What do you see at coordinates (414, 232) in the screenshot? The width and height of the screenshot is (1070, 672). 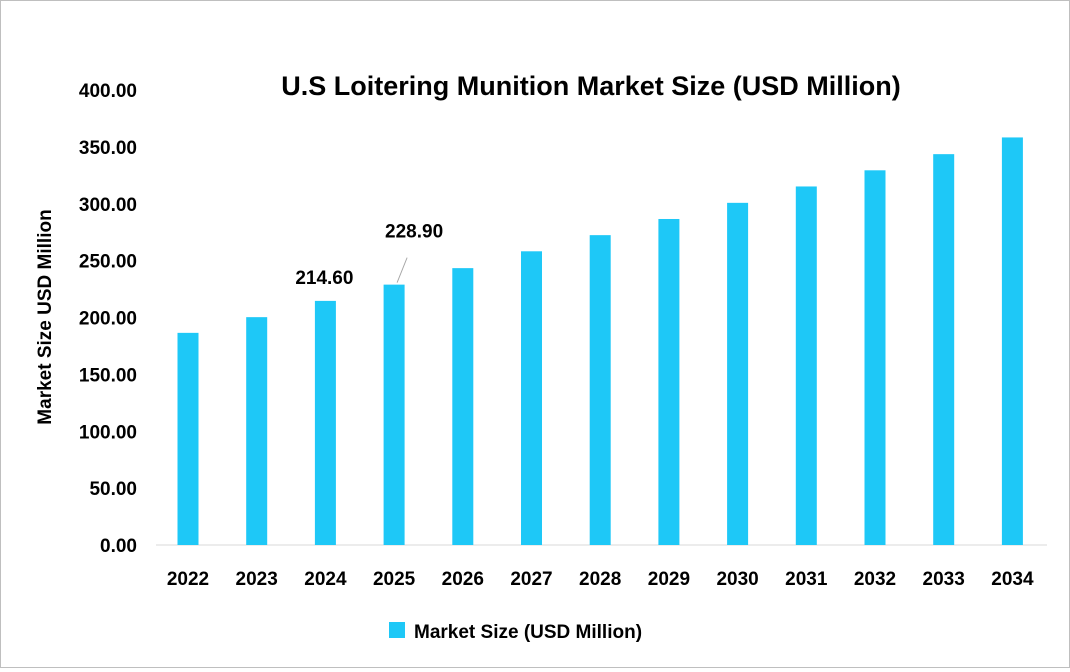 I see `data-label: 228.90` at bounding box center [414, 232].